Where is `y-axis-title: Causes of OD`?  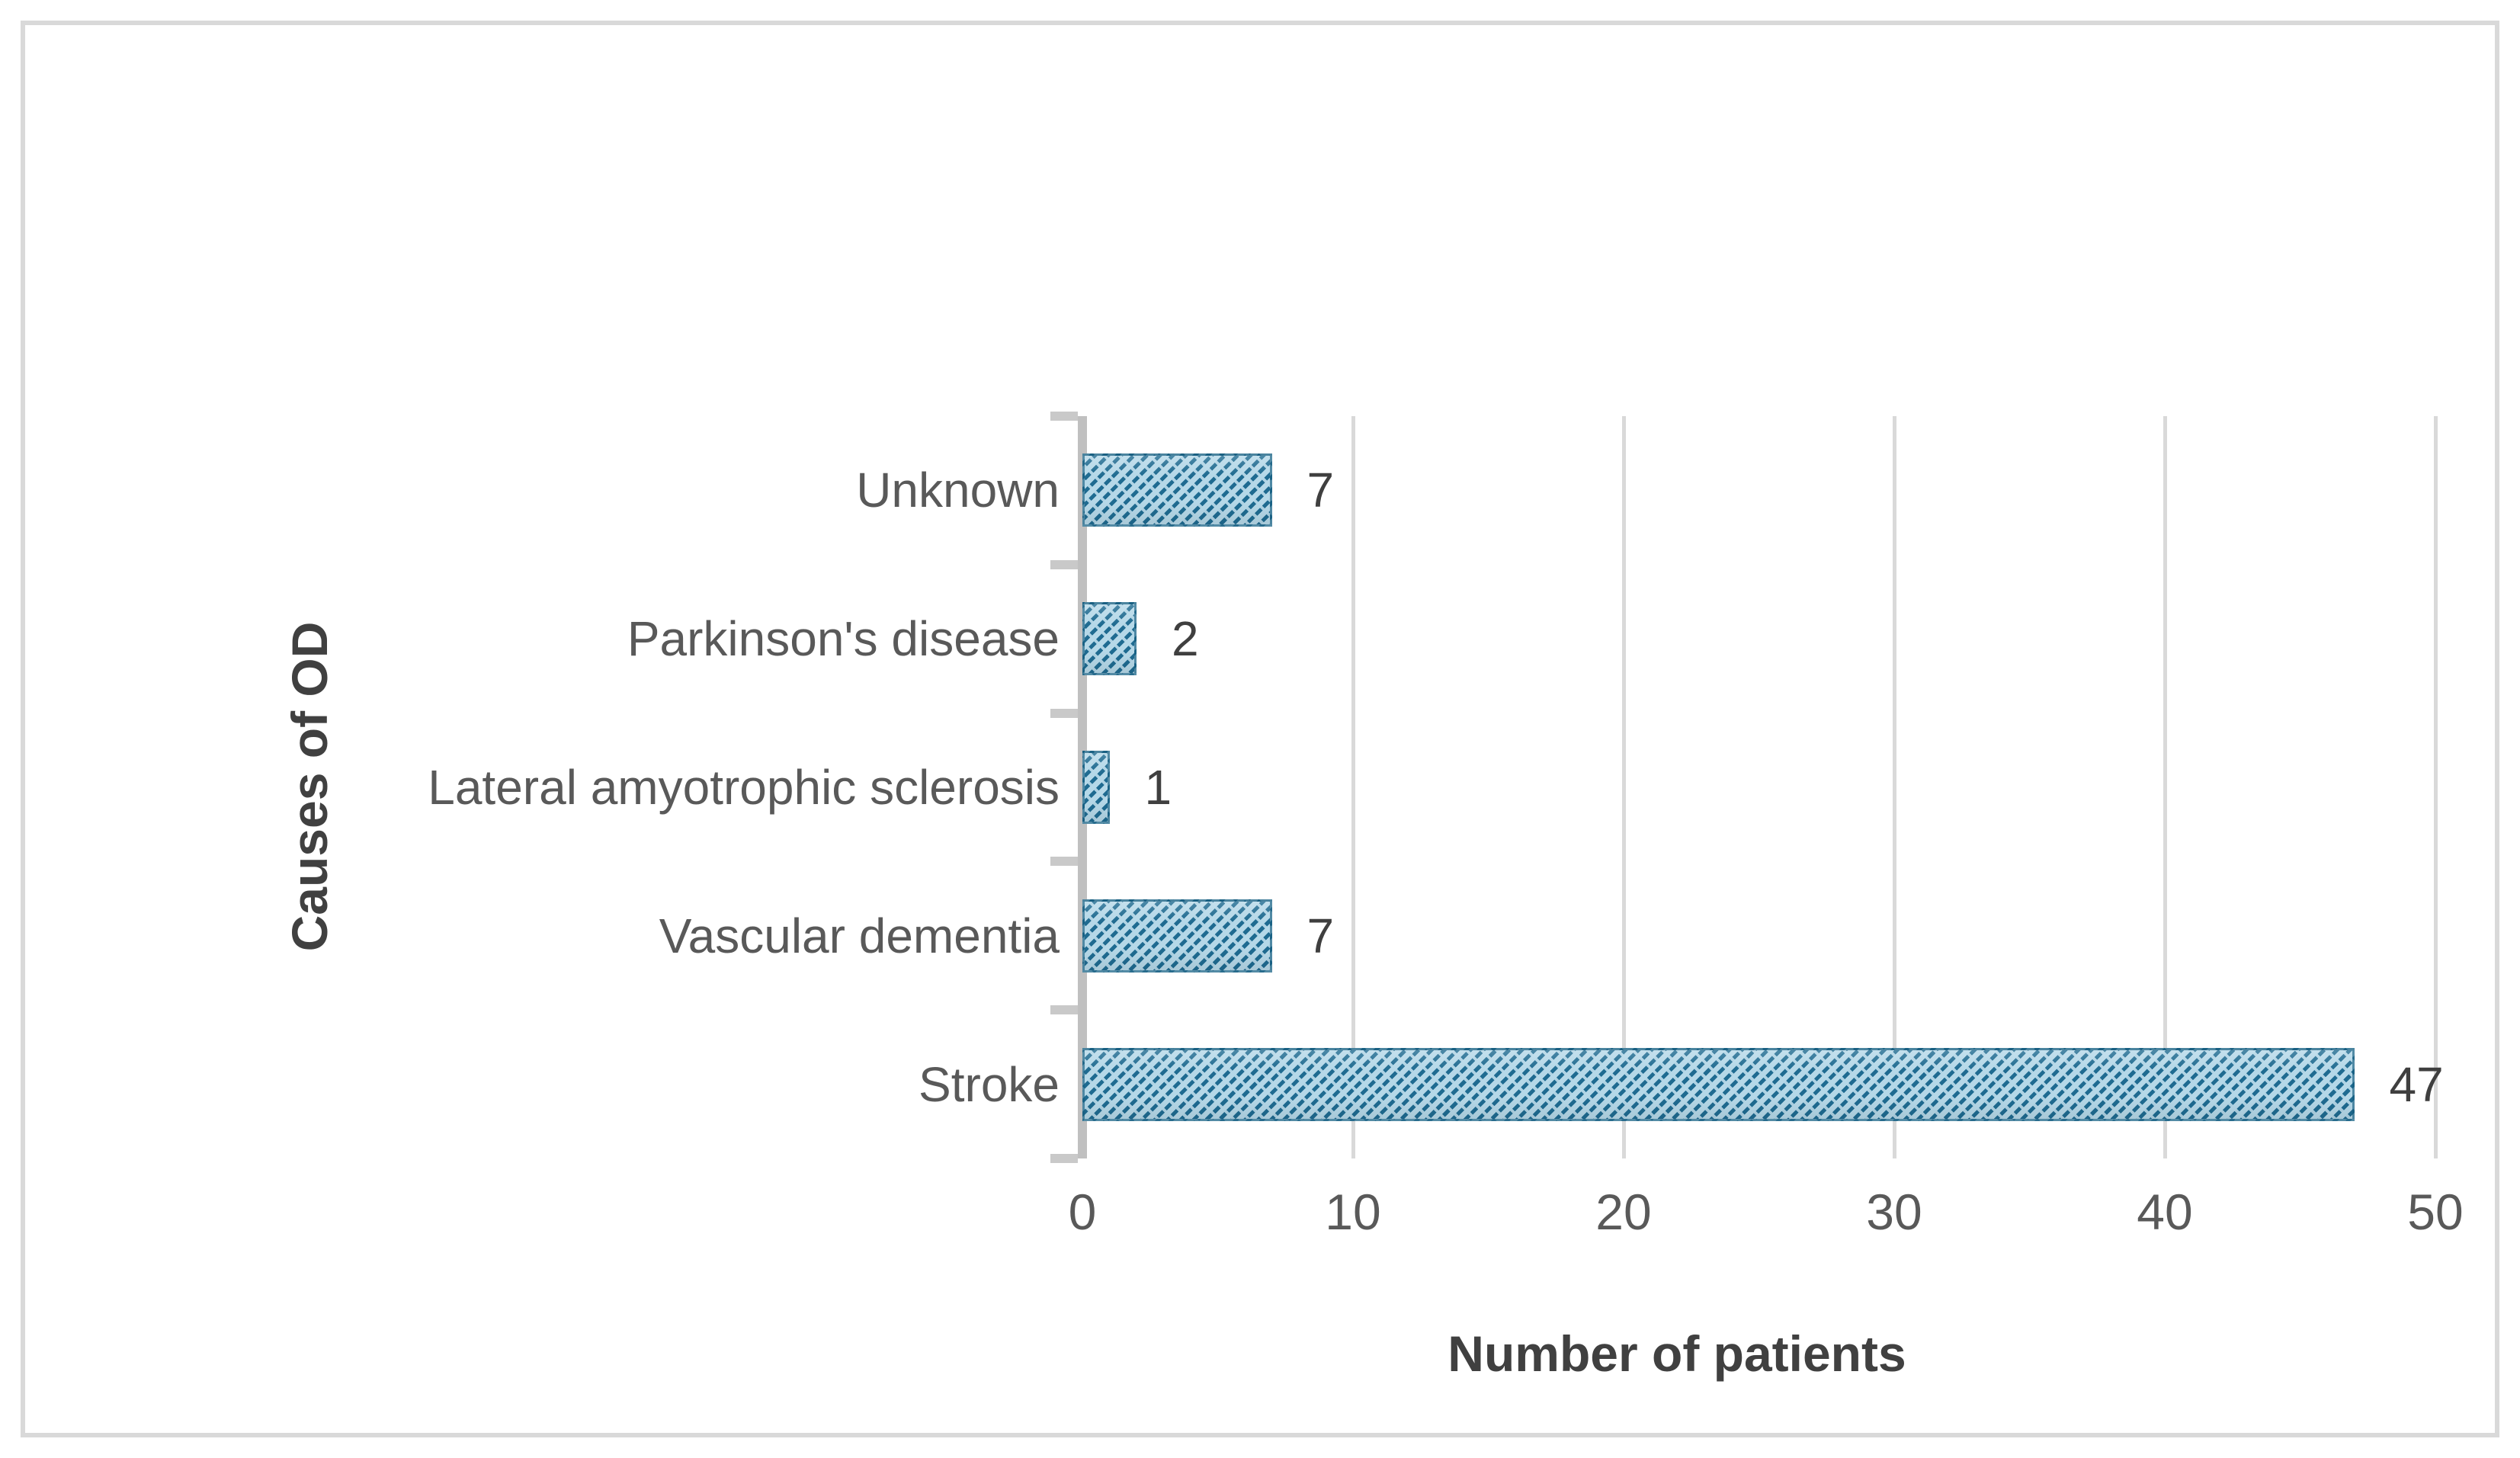 y-axis-title: Causes of OD is located at coordinates (309, 786).